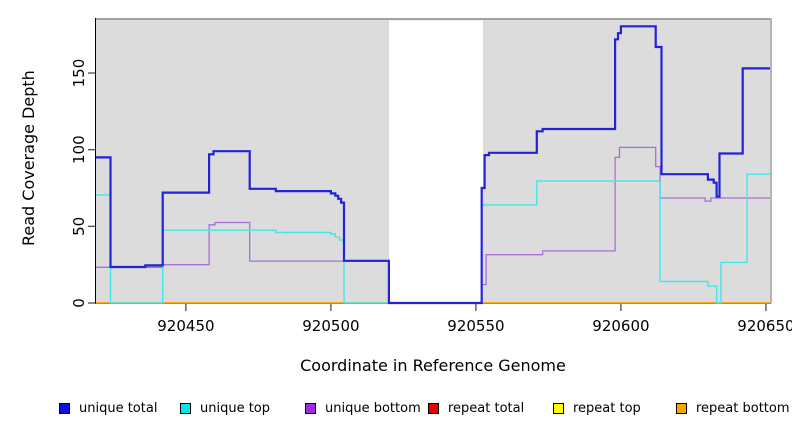 The width and height of the screenshot is (792, 432). I want to click on x-tick-label-920500: 920500, so click(330, 326).